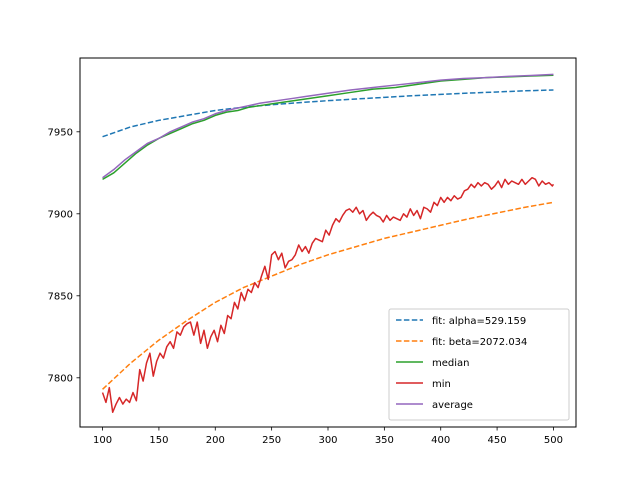 This screenshot has width=640, height=480. Describe the element at coordinates (60, 296) in the screenshot. I see `y-tick-label: 7850` at that location.